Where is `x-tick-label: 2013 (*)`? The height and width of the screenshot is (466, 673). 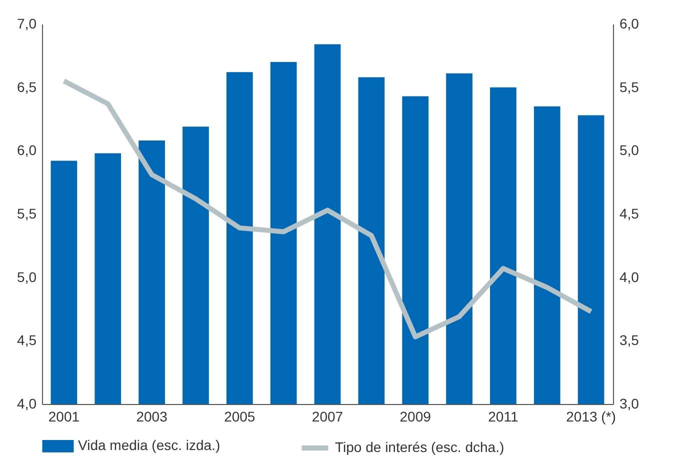 x-tick-label: 2013 (*) is located at coordinates (591, 416).